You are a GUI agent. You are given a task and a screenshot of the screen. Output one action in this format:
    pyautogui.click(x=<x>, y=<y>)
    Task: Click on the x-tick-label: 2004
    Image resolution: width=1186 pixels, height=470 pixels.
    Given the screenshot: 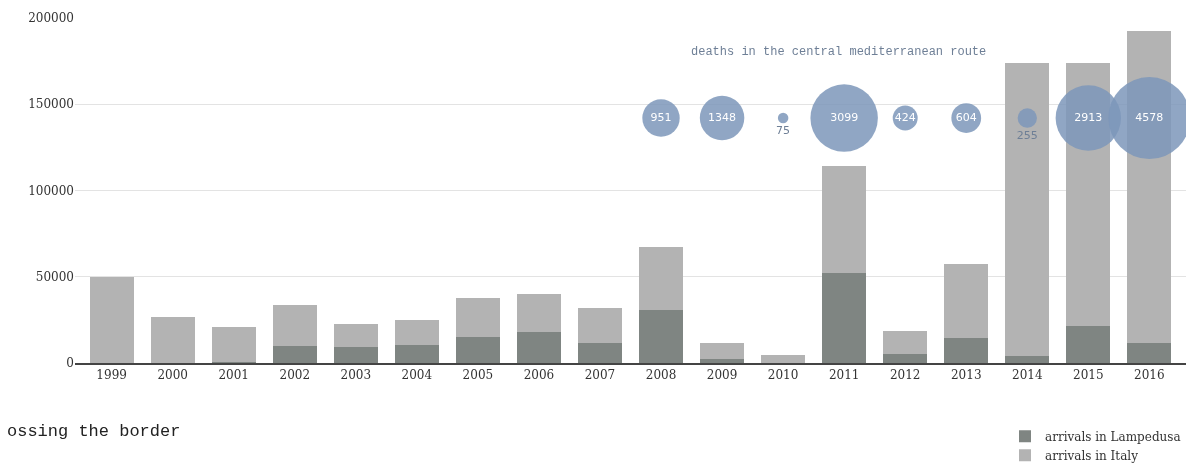 What is the action you would take?
    pyautogui.click(x=417, y=375)
    